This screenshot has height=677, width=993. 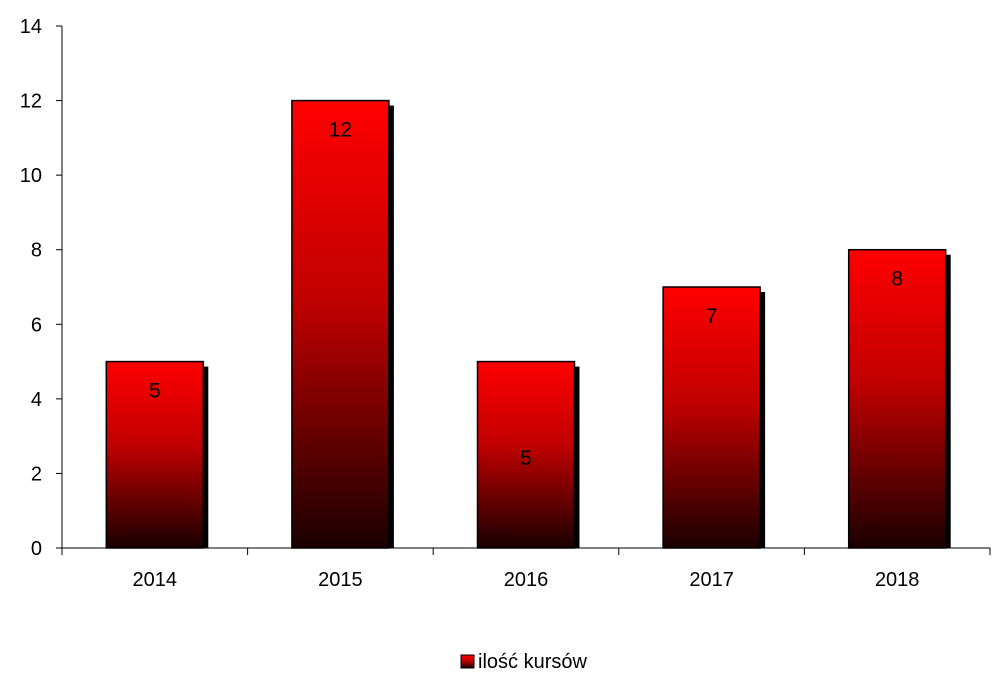 I want to click on y-tick-label: 8, so click(x=36, y=251).